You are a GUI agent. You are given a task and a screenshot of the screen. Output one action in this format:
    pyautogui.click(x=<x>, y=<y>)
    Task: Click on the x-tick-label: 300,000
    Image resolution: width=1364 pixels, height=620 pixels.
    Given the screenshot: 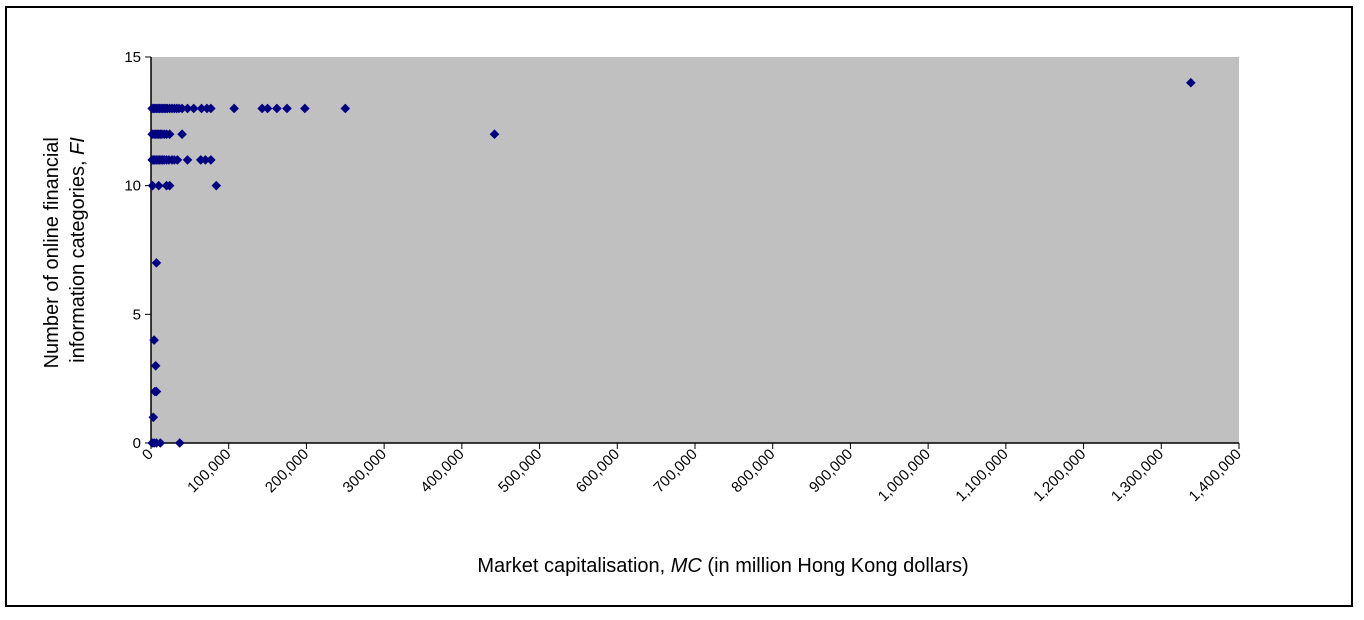 What is the action you would take?
    pyautogui.click(x=365, y=471)
    